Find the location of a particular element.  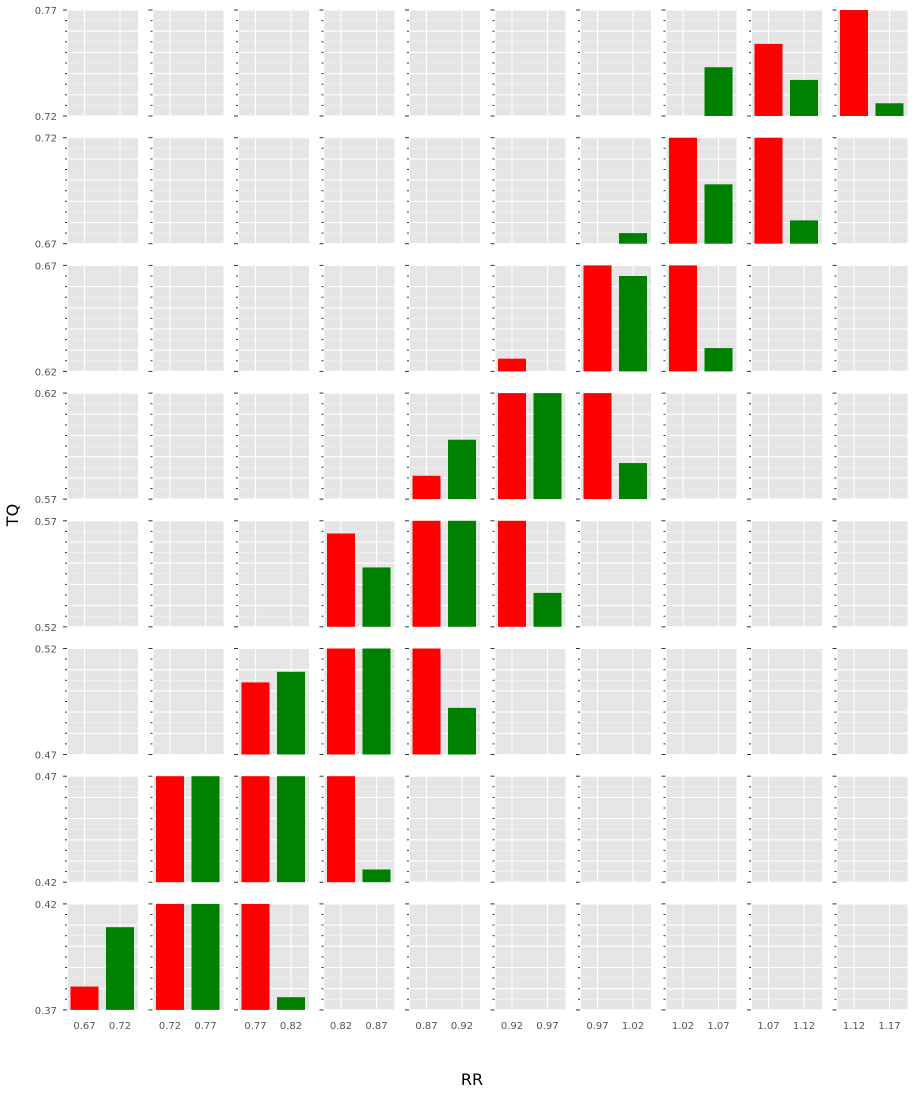

y-tick-label: 0.37 is located at coordinates (46, 1011).